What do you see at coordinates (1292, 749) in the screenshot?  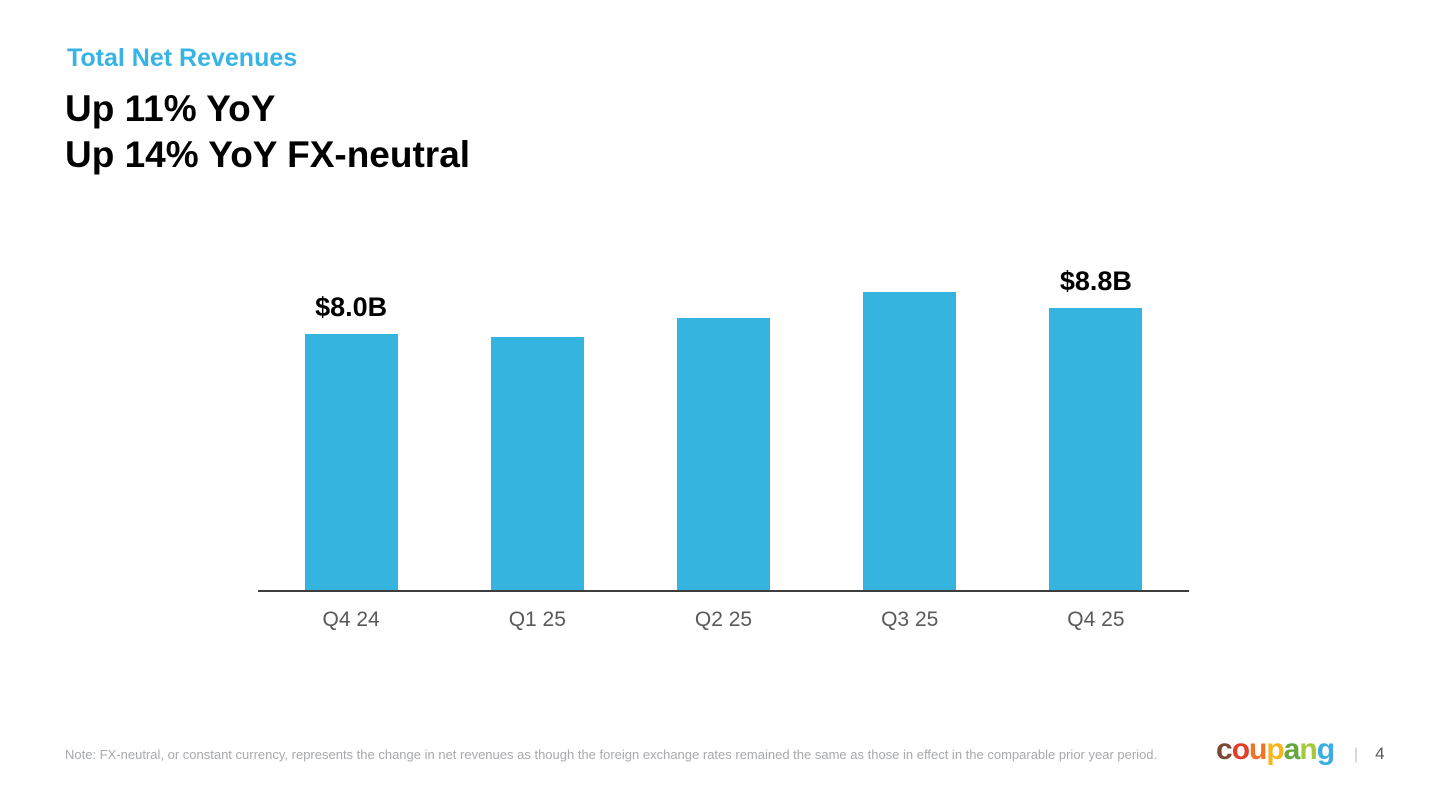 I see `logo-letter: a` at bounding box center [1292, 749].